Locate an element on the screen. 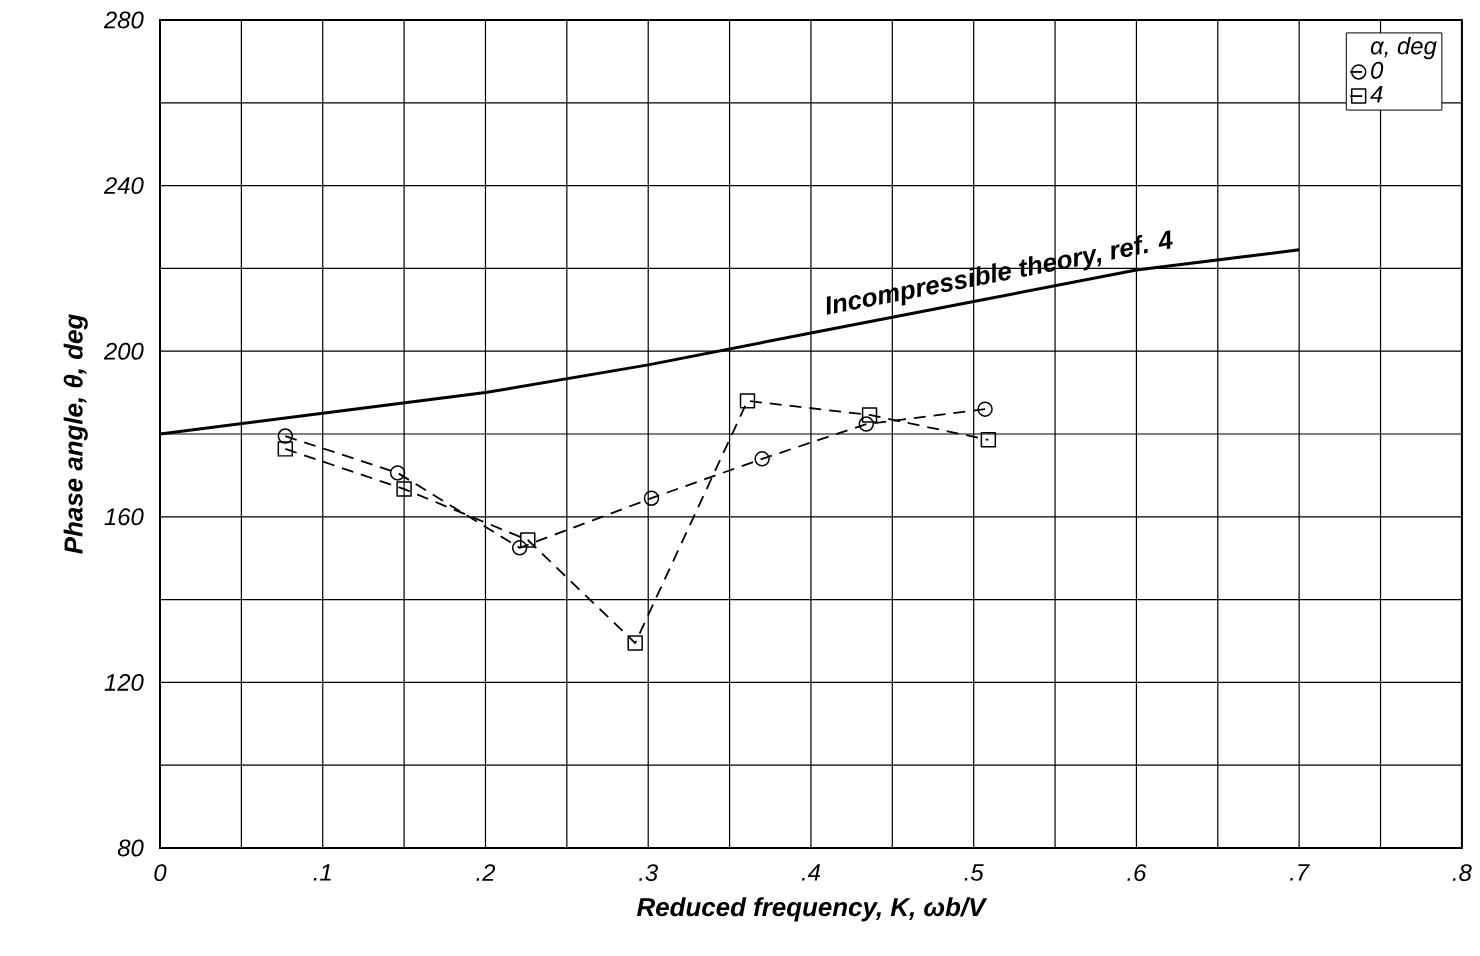 The height and width of the screenshot is (956, 1480). y-tick-label: 280 is located at coordinates (123, 20).